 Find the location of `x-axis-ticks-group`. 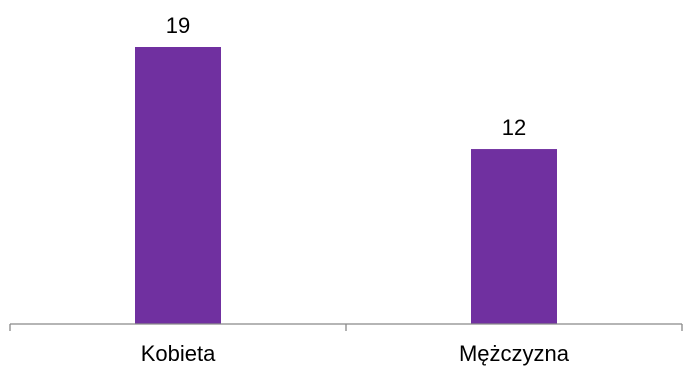

x-axis-ticks-group is located at coordinates (346, 327).